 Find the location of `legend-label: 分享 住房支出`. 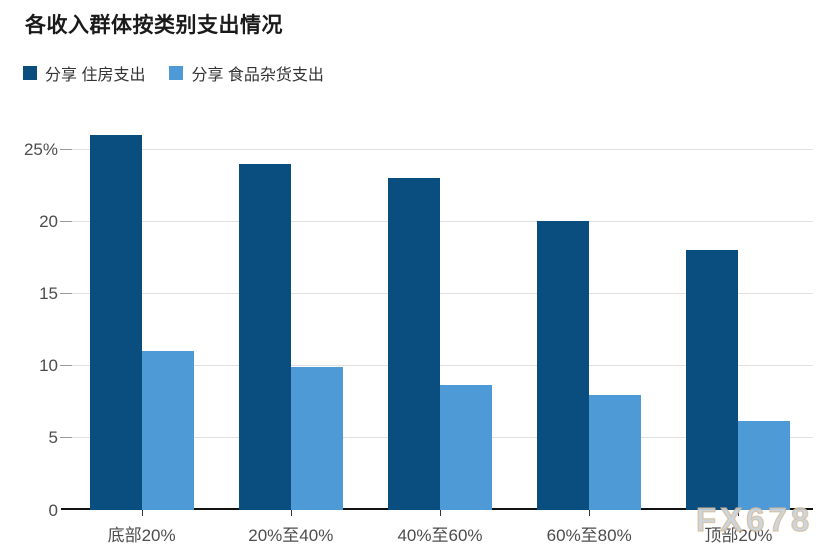

legend-label: 分享 住房支出 is located at coordinates (95, 75).